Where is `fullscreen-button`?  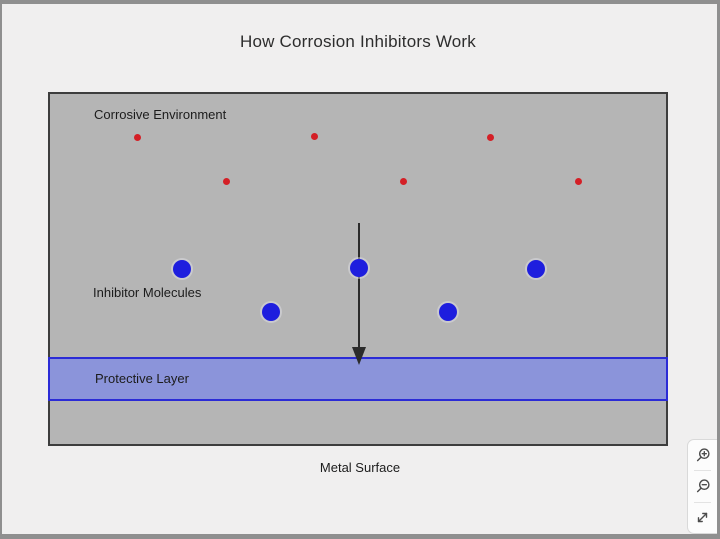
fullscreen-button is located at coordinates (702, 518).